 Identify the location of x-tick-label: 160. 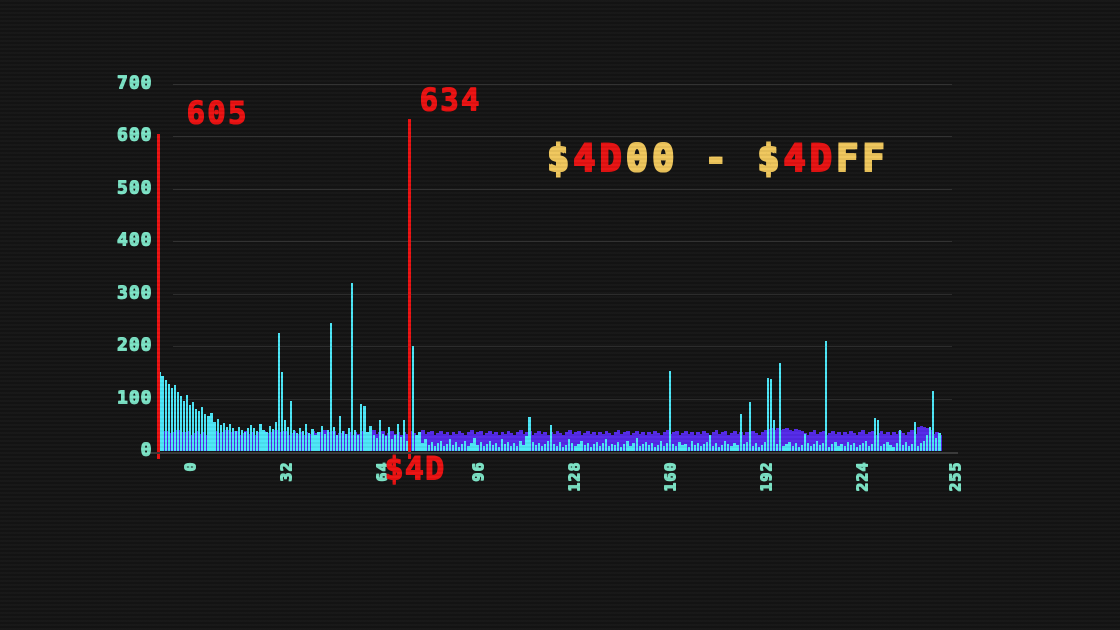
(670, 477).